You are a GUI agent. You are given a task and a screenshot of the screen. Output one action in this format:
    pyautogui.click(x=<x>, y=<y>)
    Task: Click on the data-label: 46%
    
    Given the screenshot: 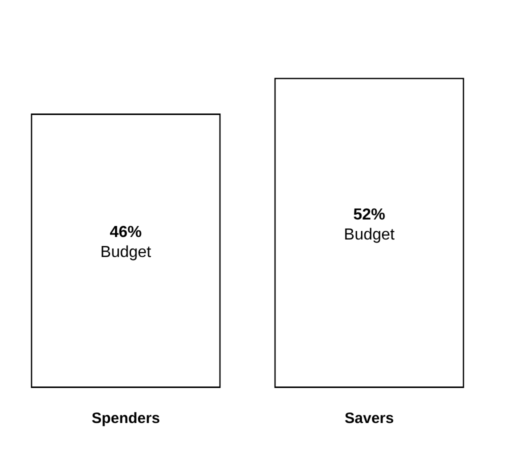 What is the action you would take?
    pyautogui.click(x=126, y=233)
    